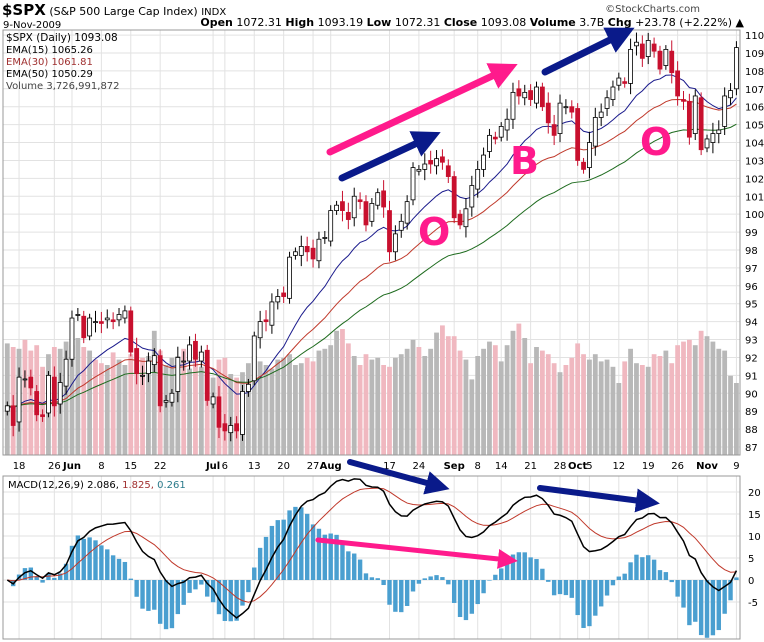 Image resolution: width=764 pixels, height=642 pixels. What do you see at coordinates (754, 548) in the screenshot?
I see `macd-axis: 20 15 10 5 0 -5` at bounding box center [754, 548].